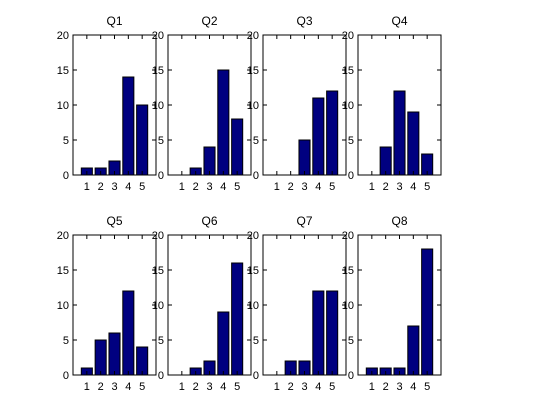  I want to click on subplot-title: Q3, so click(304, 21).